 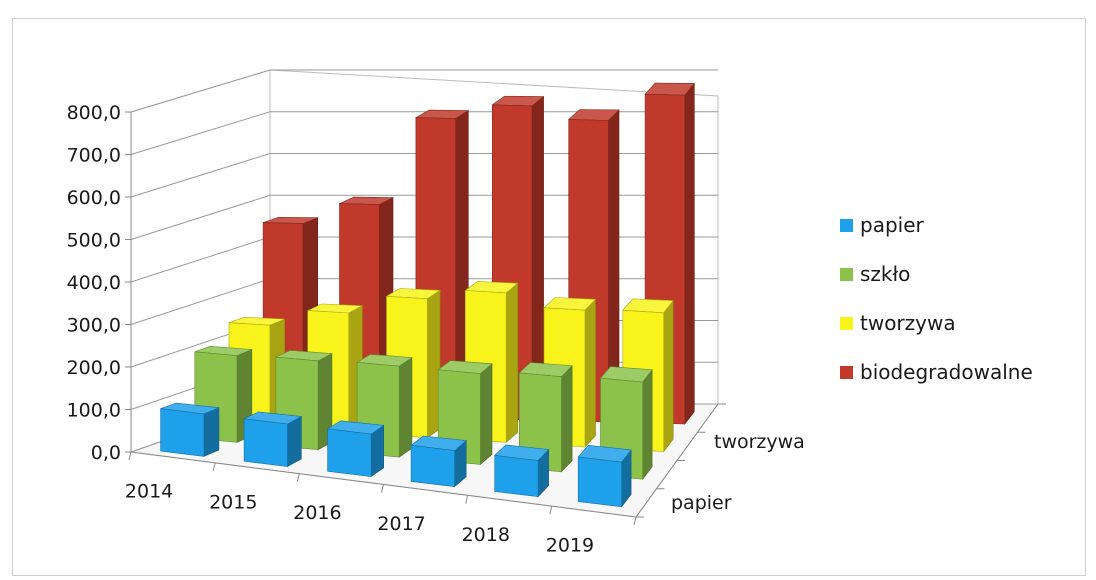 What do you see at coordinates (701, 503) in the screenshot?
I see `depth-tick-label: papier` at bounding box center [701, 503].